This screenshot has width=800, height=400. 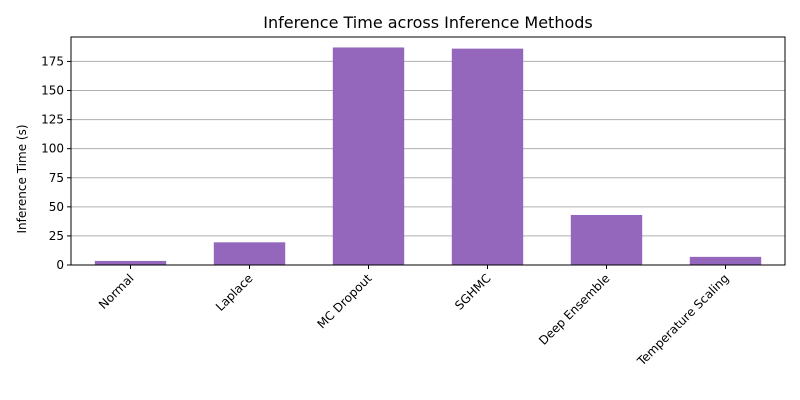 I want to click on x-tick-label: SGHMC, so click(x=472, y=291).